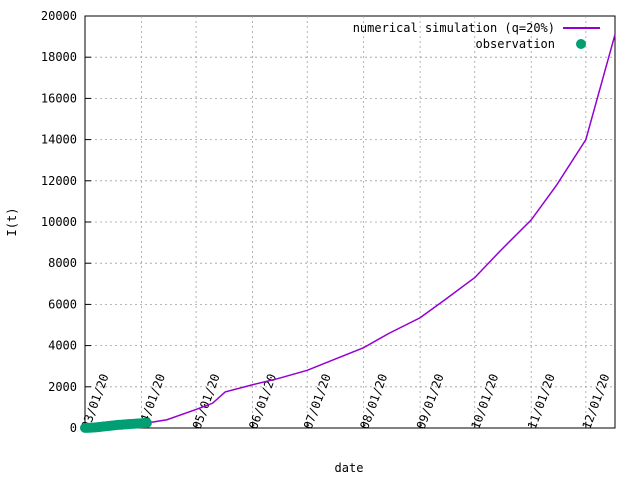  What do you see at coordinates (596, 401) in the screenshot?
I see `x-tick-label: 12/01/20` at bounding box center [596, 401].